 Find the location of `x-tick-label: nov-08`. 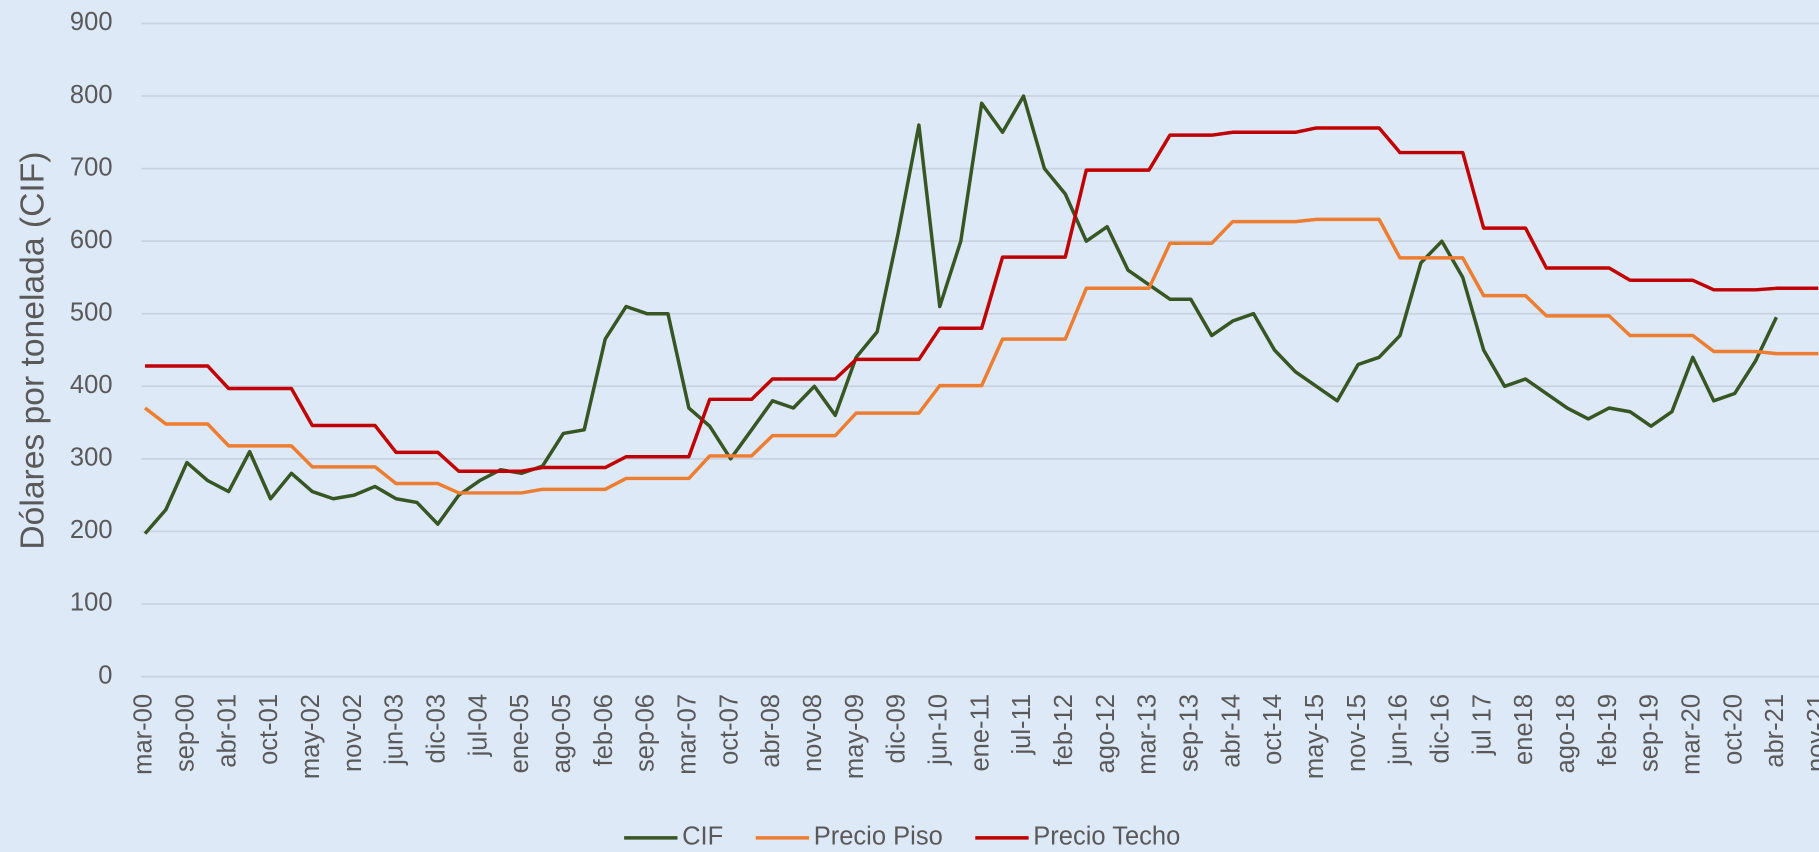

x-tick-label: nov-08 is located at coordinates (813, 733).